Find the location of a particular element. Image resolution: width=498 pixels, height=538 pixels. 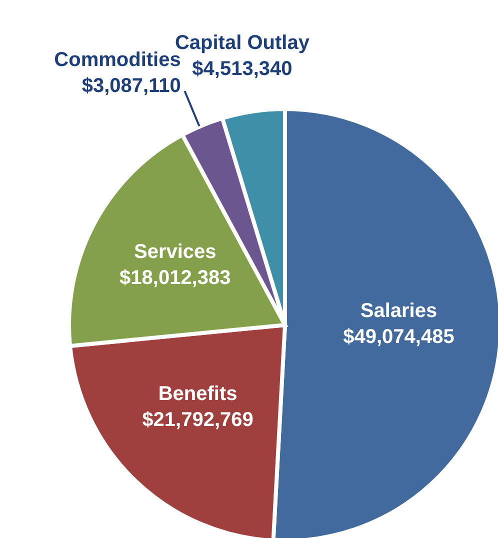

data-label: $21,792,769 is located at coordinates (198, 419).